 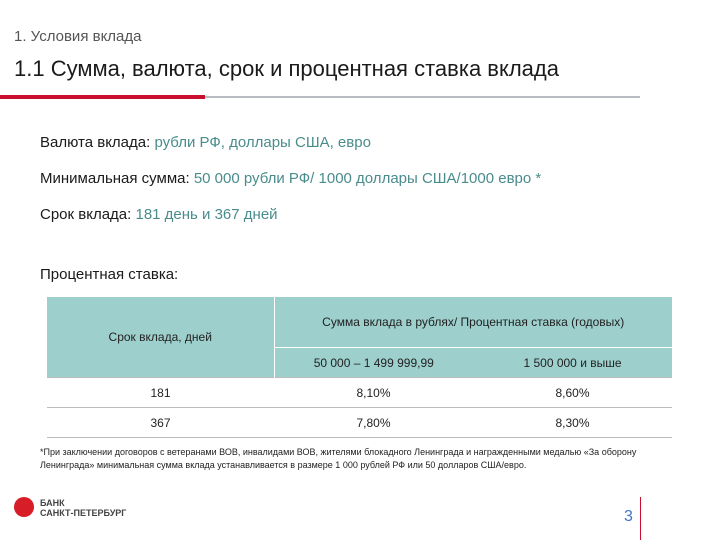 I want to click on logo-text: БАНК САНКТ-ПЕТЕРБУРГ, so click(x=83, y=508).